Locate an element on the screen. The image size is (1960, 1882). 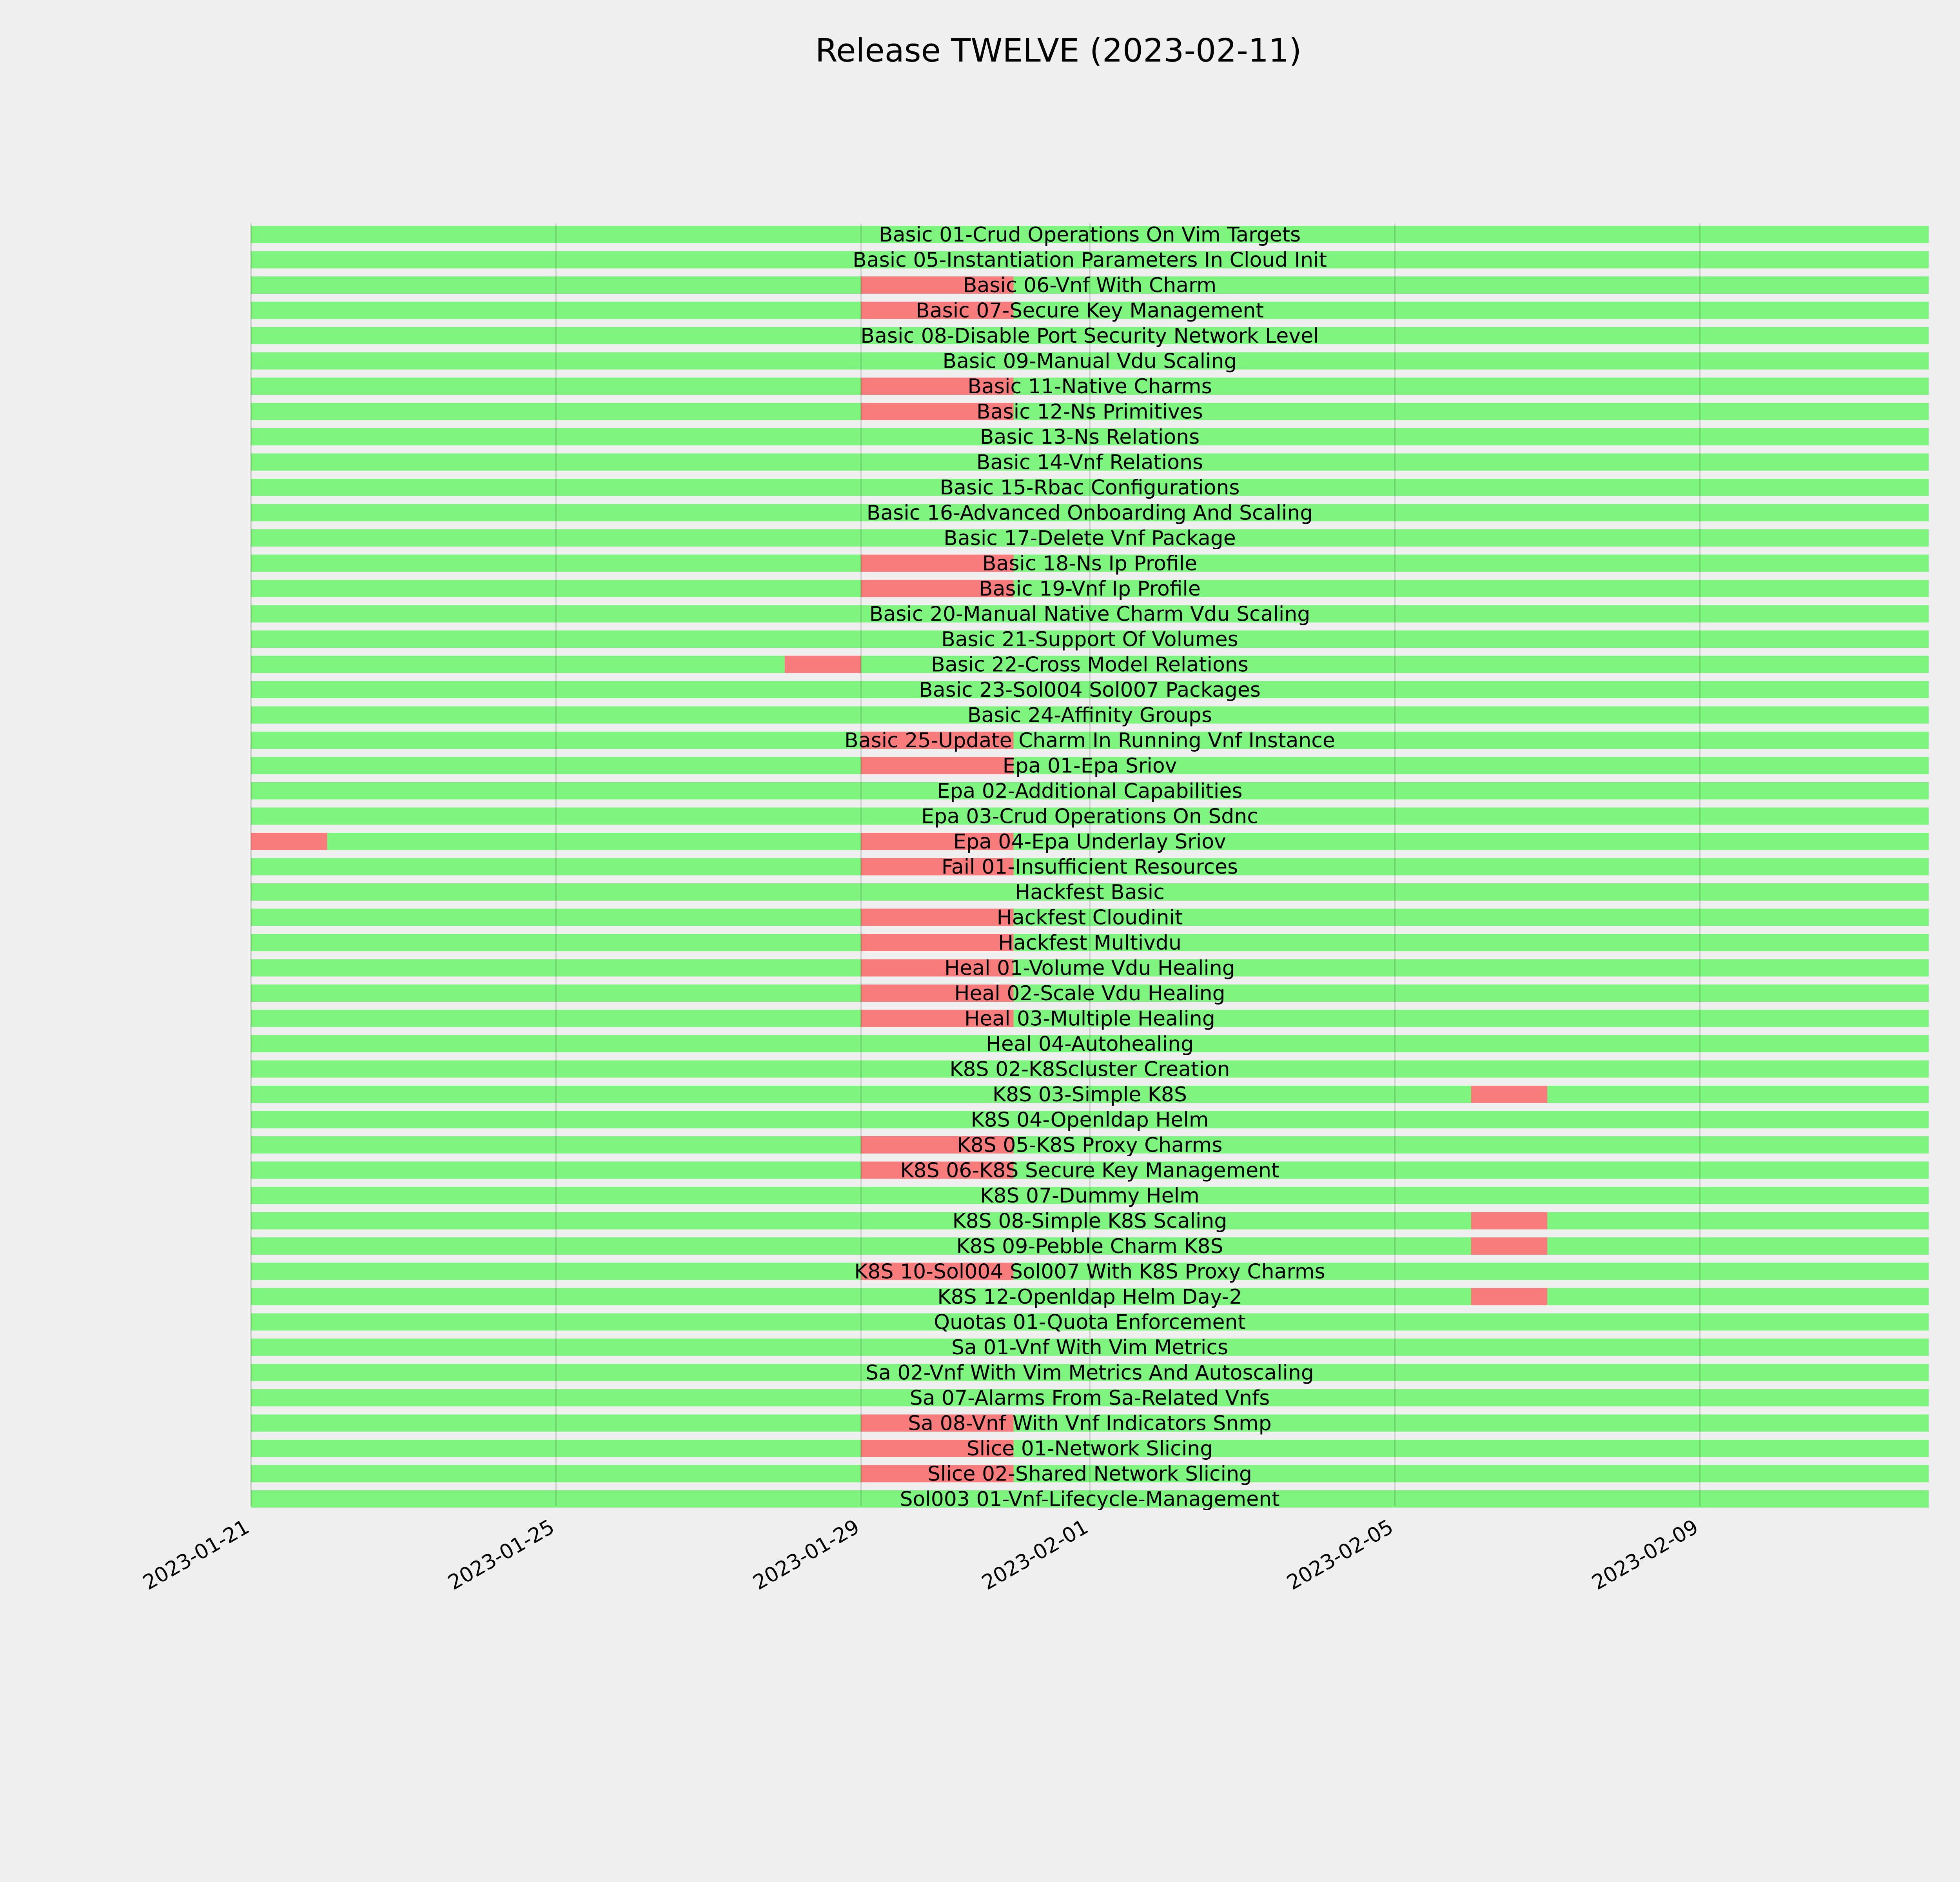
row-label: Heal 04-Autohealing is located at coordinates (1090, 1044).